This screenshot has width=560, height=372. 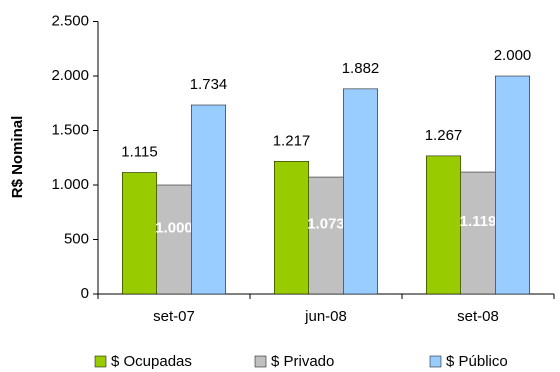 What do you see at coordinates (151, 361) in the screenshot?
I see `legend-label: $ Ocupadas` at bounding box center [151, 361].